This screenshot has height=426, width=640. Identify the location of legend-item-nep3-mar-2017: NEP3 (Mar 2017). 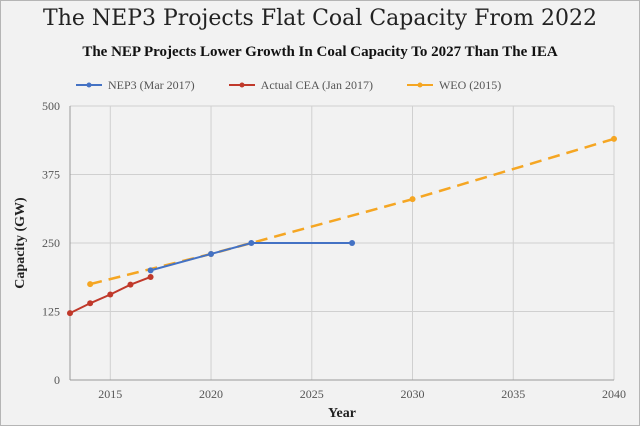
(135, 85).